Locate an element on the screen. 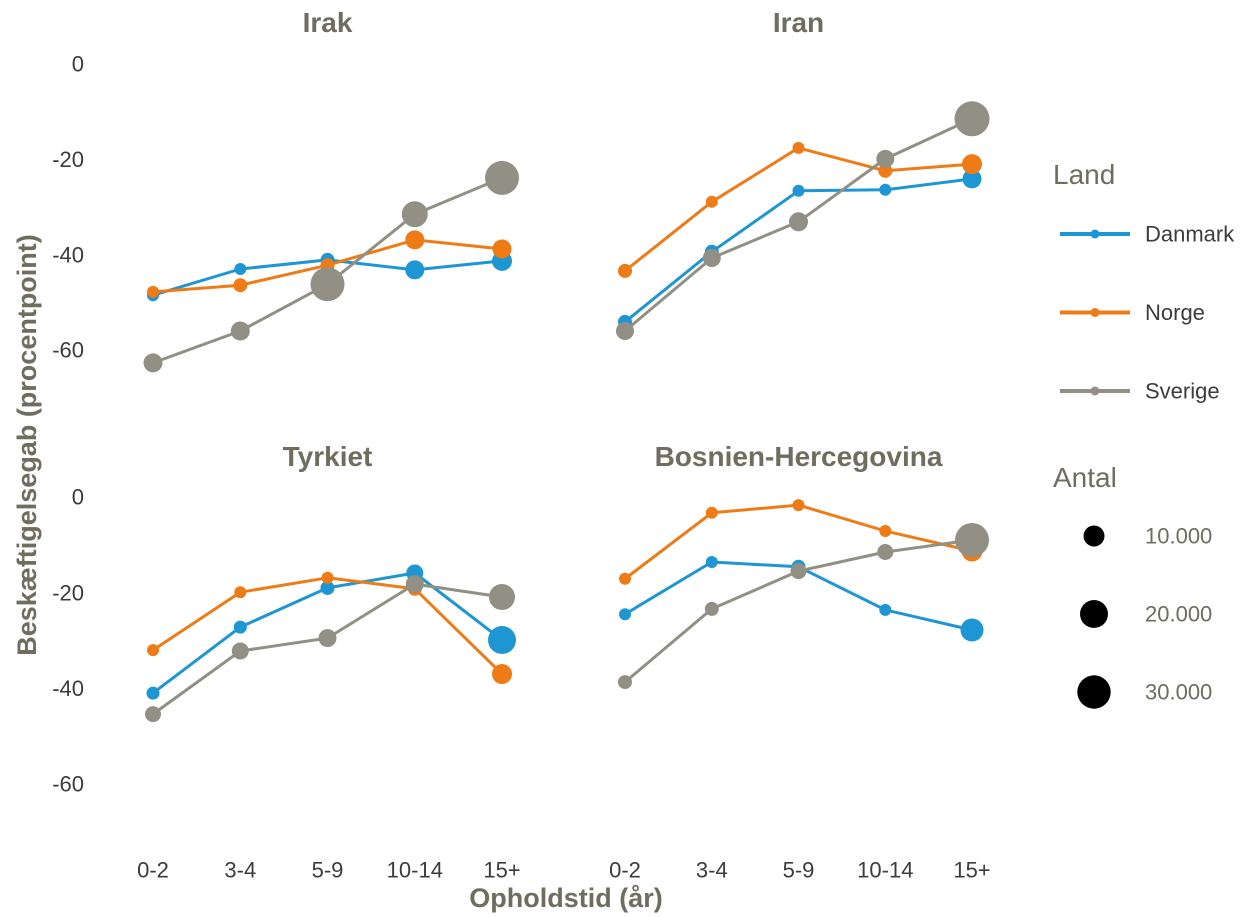  legend-item-label: Sverige is located at coordinates (1182, 391).